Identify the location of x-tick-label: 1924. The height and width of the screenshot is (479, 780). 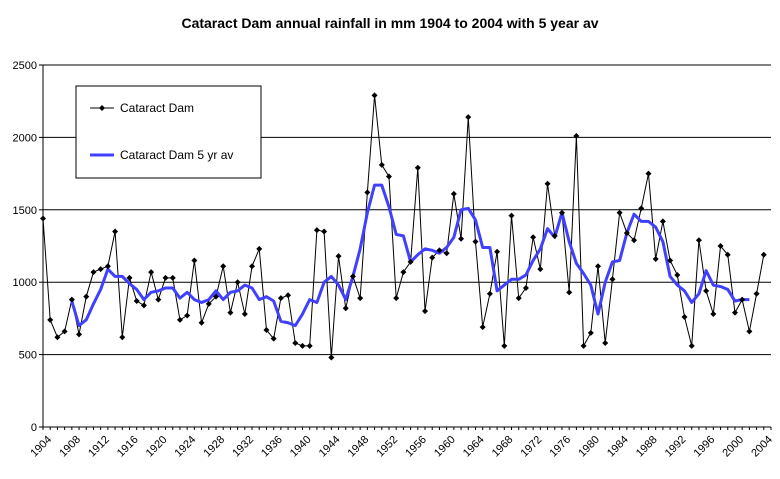
(186, 447).